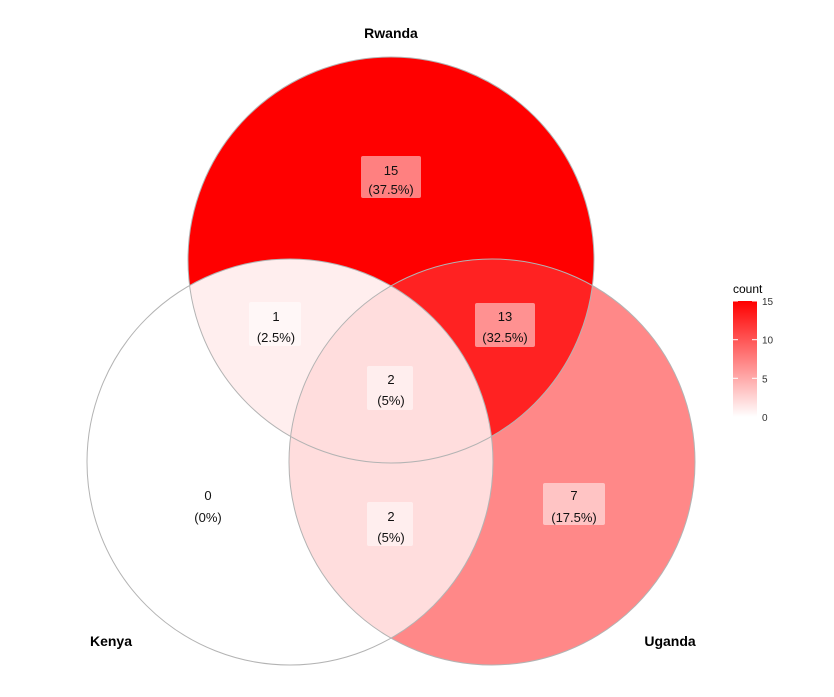  I want to click on color-legend: count 15 10 5 0, so click(753, 353).